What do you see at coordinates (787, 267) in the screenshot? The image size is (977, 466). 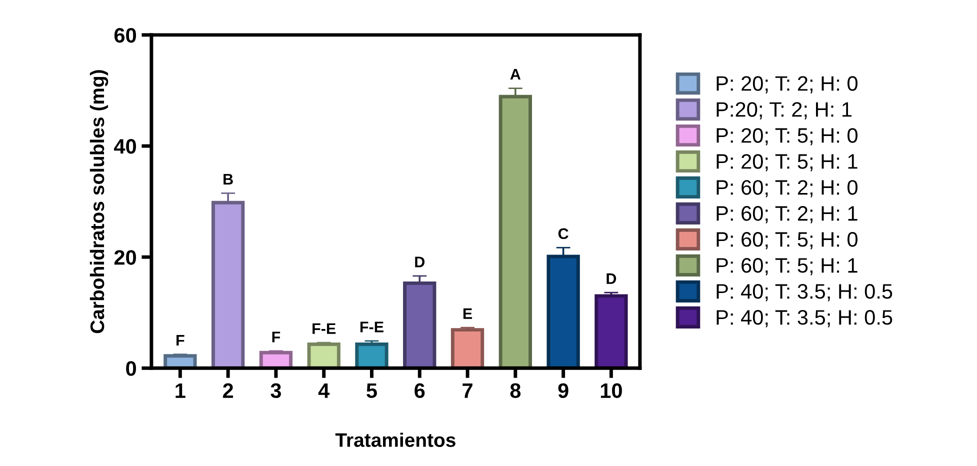 I see `legend-label: P: 60; T: 5; H: 1` at bounding box center [787, 267].